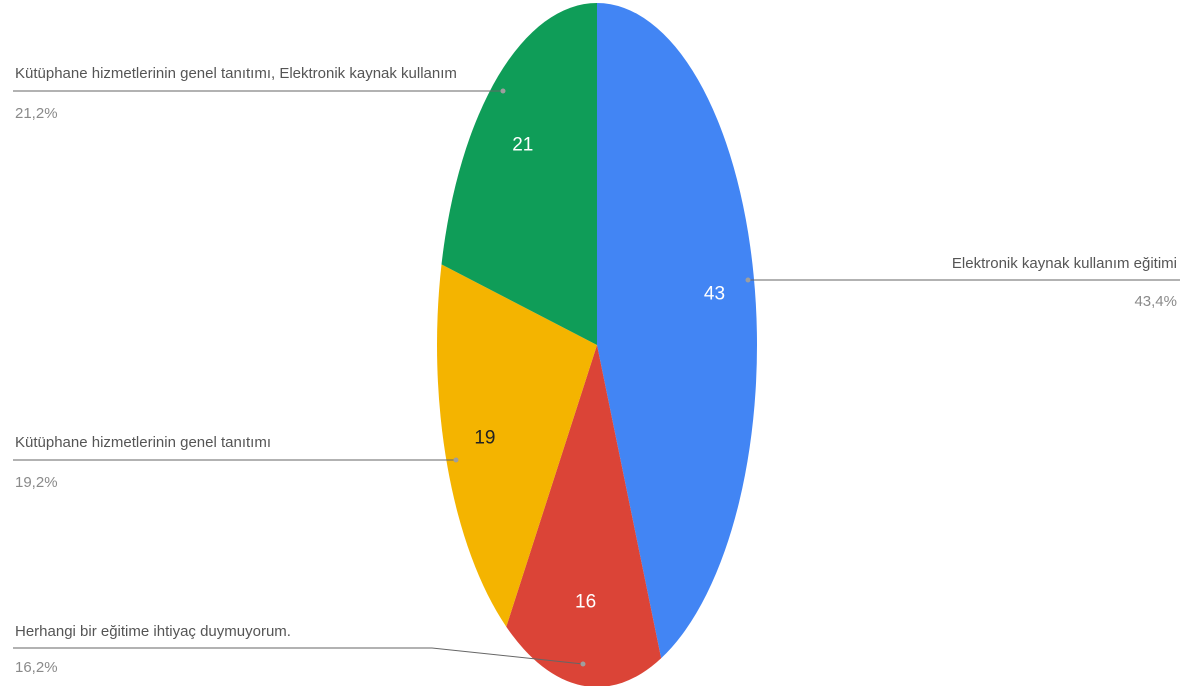  Describe the element at coordinates (298, 656) in the screenshot. I see `callout-line-herhangi` at that location.